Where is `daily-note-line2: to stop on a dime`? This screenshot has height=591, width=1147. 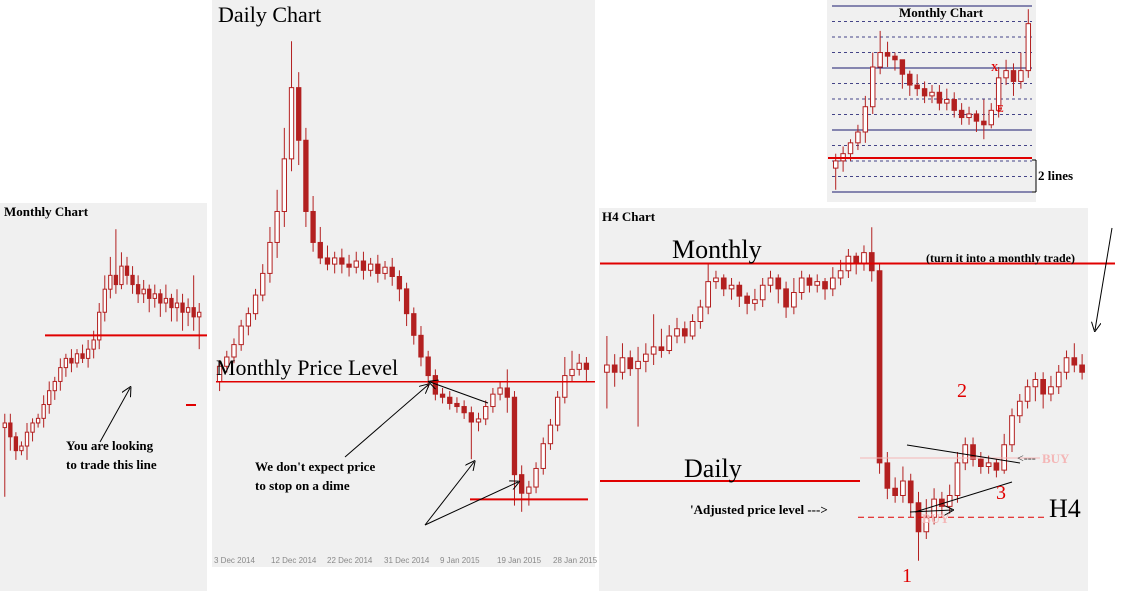
daily-note-line2: to stop on a dime is located at coordinates (302, 485).